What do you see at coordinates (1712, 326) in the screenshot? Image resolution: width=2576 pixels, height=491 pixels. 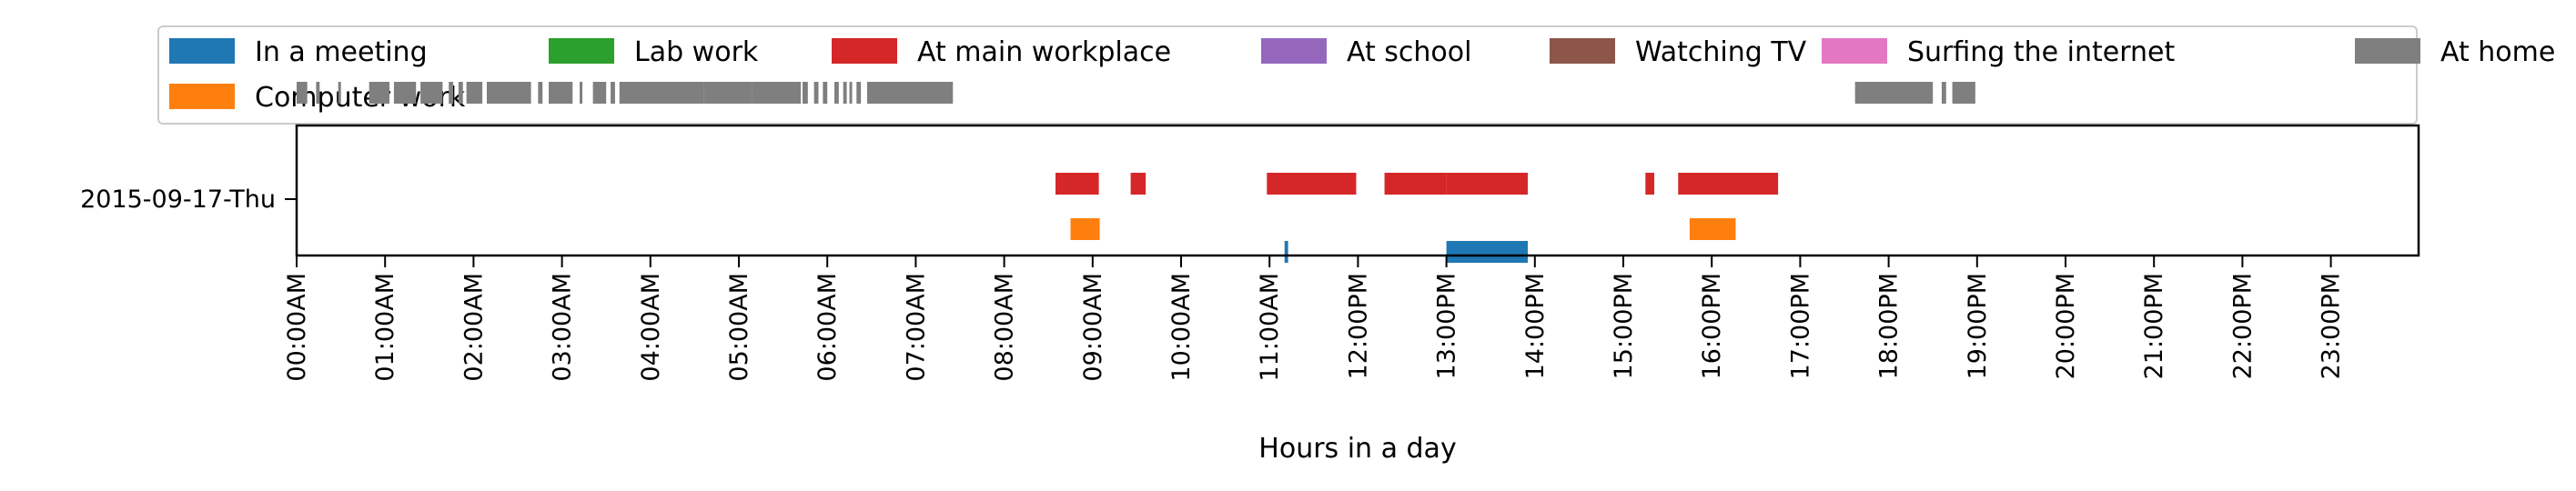 I see `x-tick-label: 16:00PM` at bounding box center [1712, 326].